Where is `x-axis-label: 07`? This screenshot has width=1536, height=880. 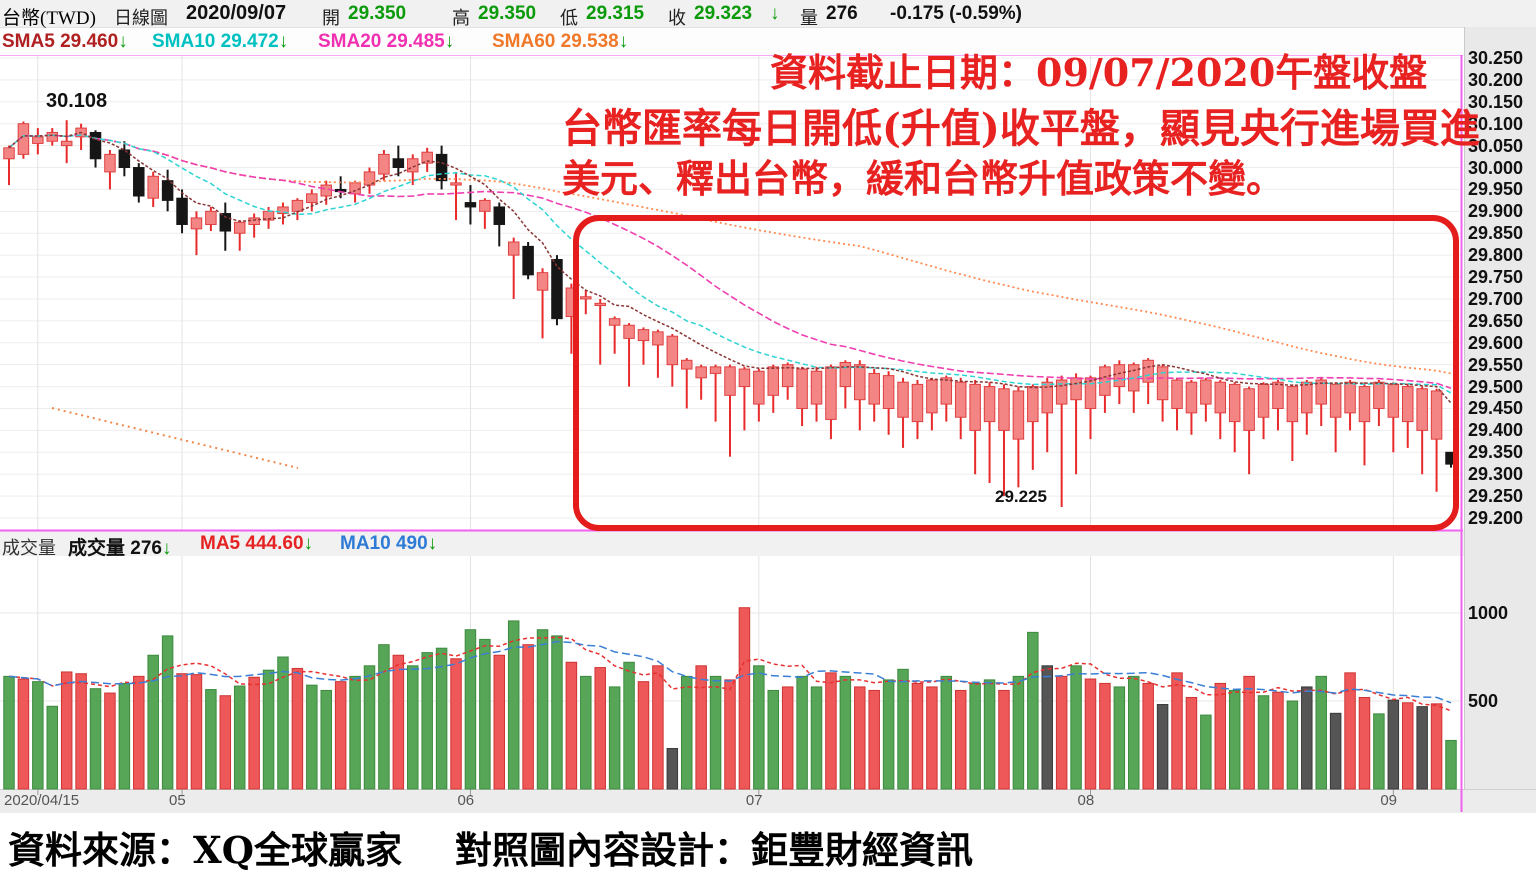 x-axis-label: 07 is located at coordinates (754, 800).